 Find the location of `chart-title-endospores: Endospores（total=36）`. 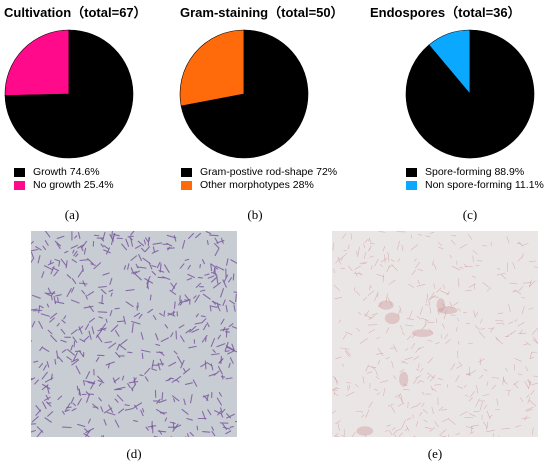

chart-title-endospores: Endospores（total=36） is located at coordinates (445, 12).